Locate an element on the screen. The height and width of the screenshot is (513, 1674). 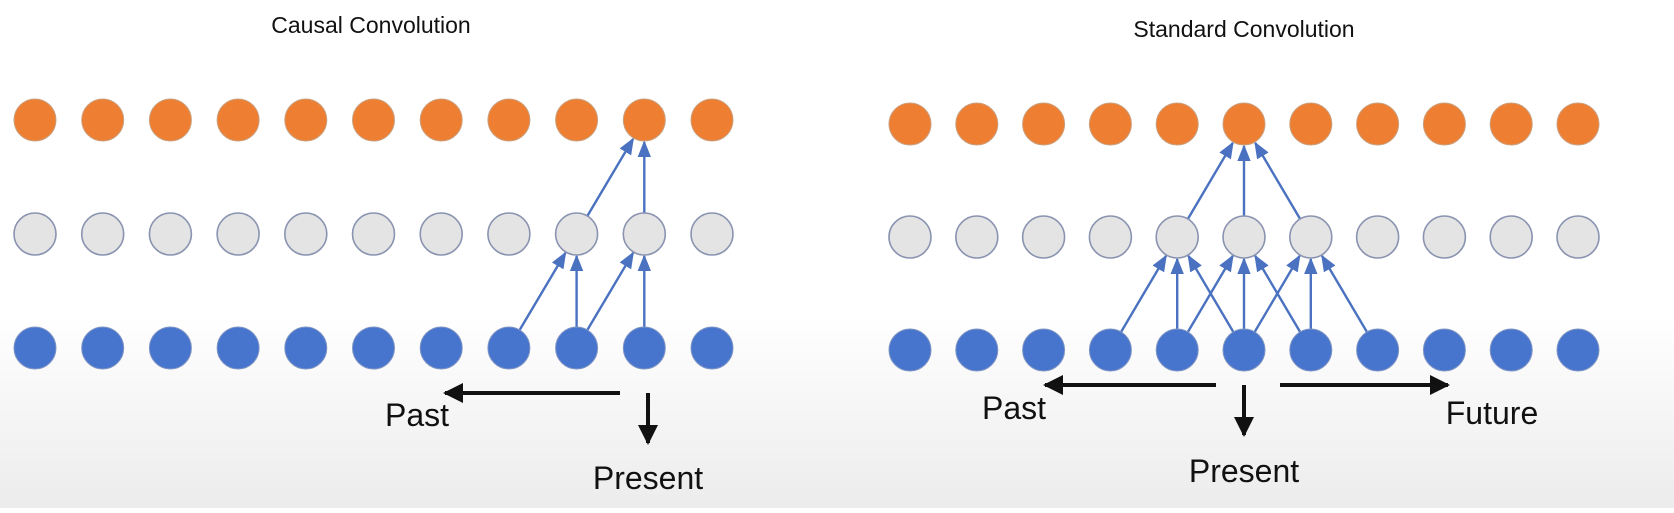
causal-connections is located at coordinates (584, 235).